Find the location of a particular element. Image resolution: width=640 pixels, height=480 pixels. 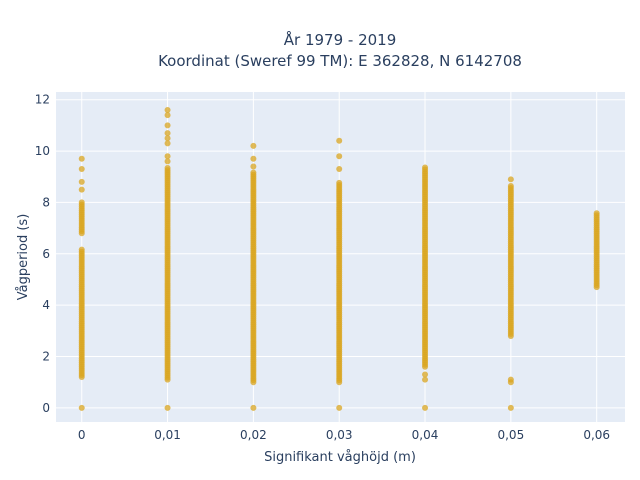

y-tick-label: 0 is located at coordinates (46, 408).